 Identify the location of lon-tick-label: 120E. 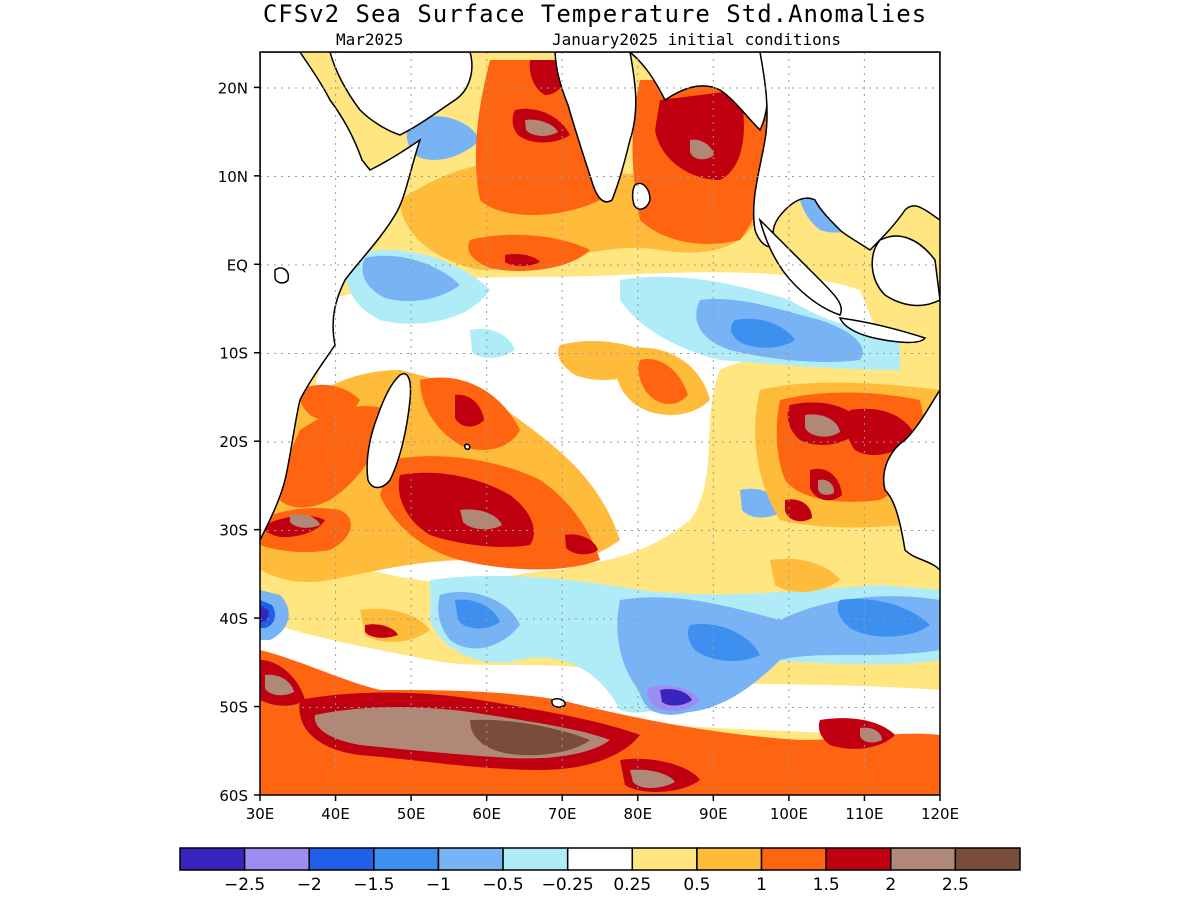
(940, 814).